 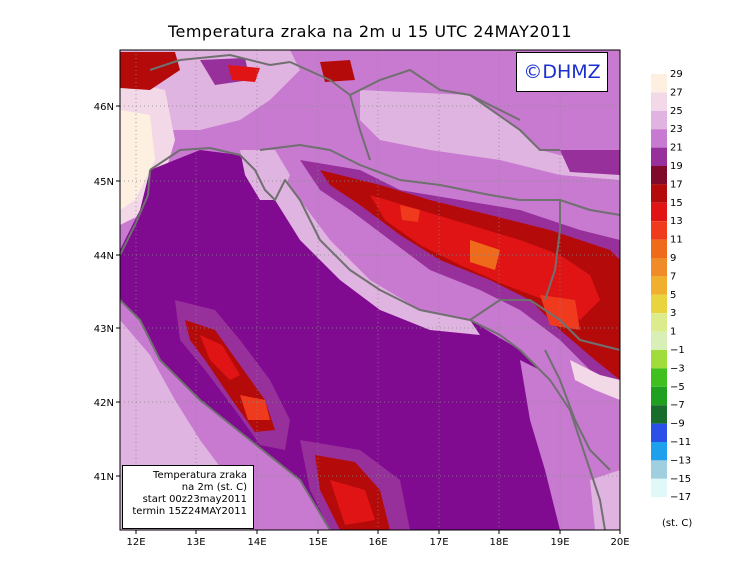 I want to click on alps-cold, so click(x=150, y=71).